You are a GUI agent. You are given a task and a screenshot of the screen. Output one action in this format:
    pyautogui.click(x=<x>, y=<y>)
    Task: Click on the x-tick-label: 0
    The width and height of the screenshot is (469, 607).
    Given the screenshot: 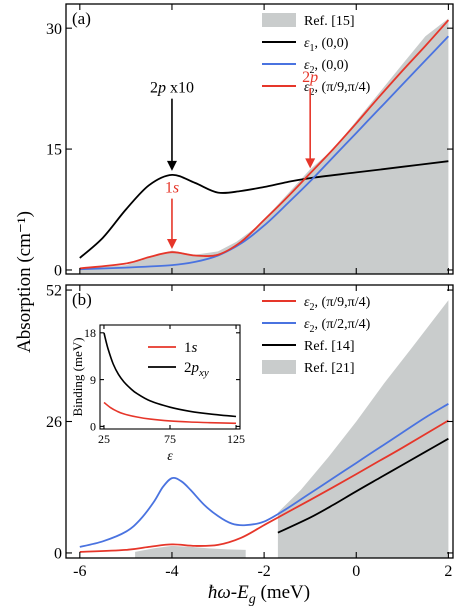 What is the action you would take?
    pyautogui.click(x=356, y=571)
    